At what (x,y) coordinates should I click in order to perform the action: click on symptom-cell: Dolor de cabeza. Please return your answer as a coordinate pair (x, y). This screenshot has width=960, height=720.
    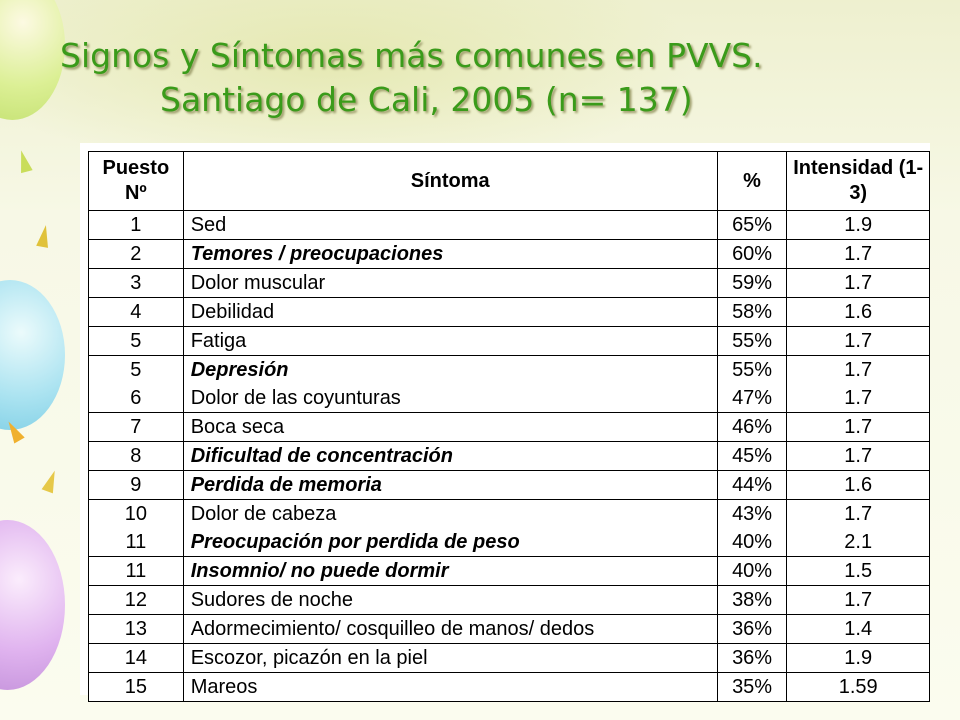
    Looking at the image, I should click on (450, 513).